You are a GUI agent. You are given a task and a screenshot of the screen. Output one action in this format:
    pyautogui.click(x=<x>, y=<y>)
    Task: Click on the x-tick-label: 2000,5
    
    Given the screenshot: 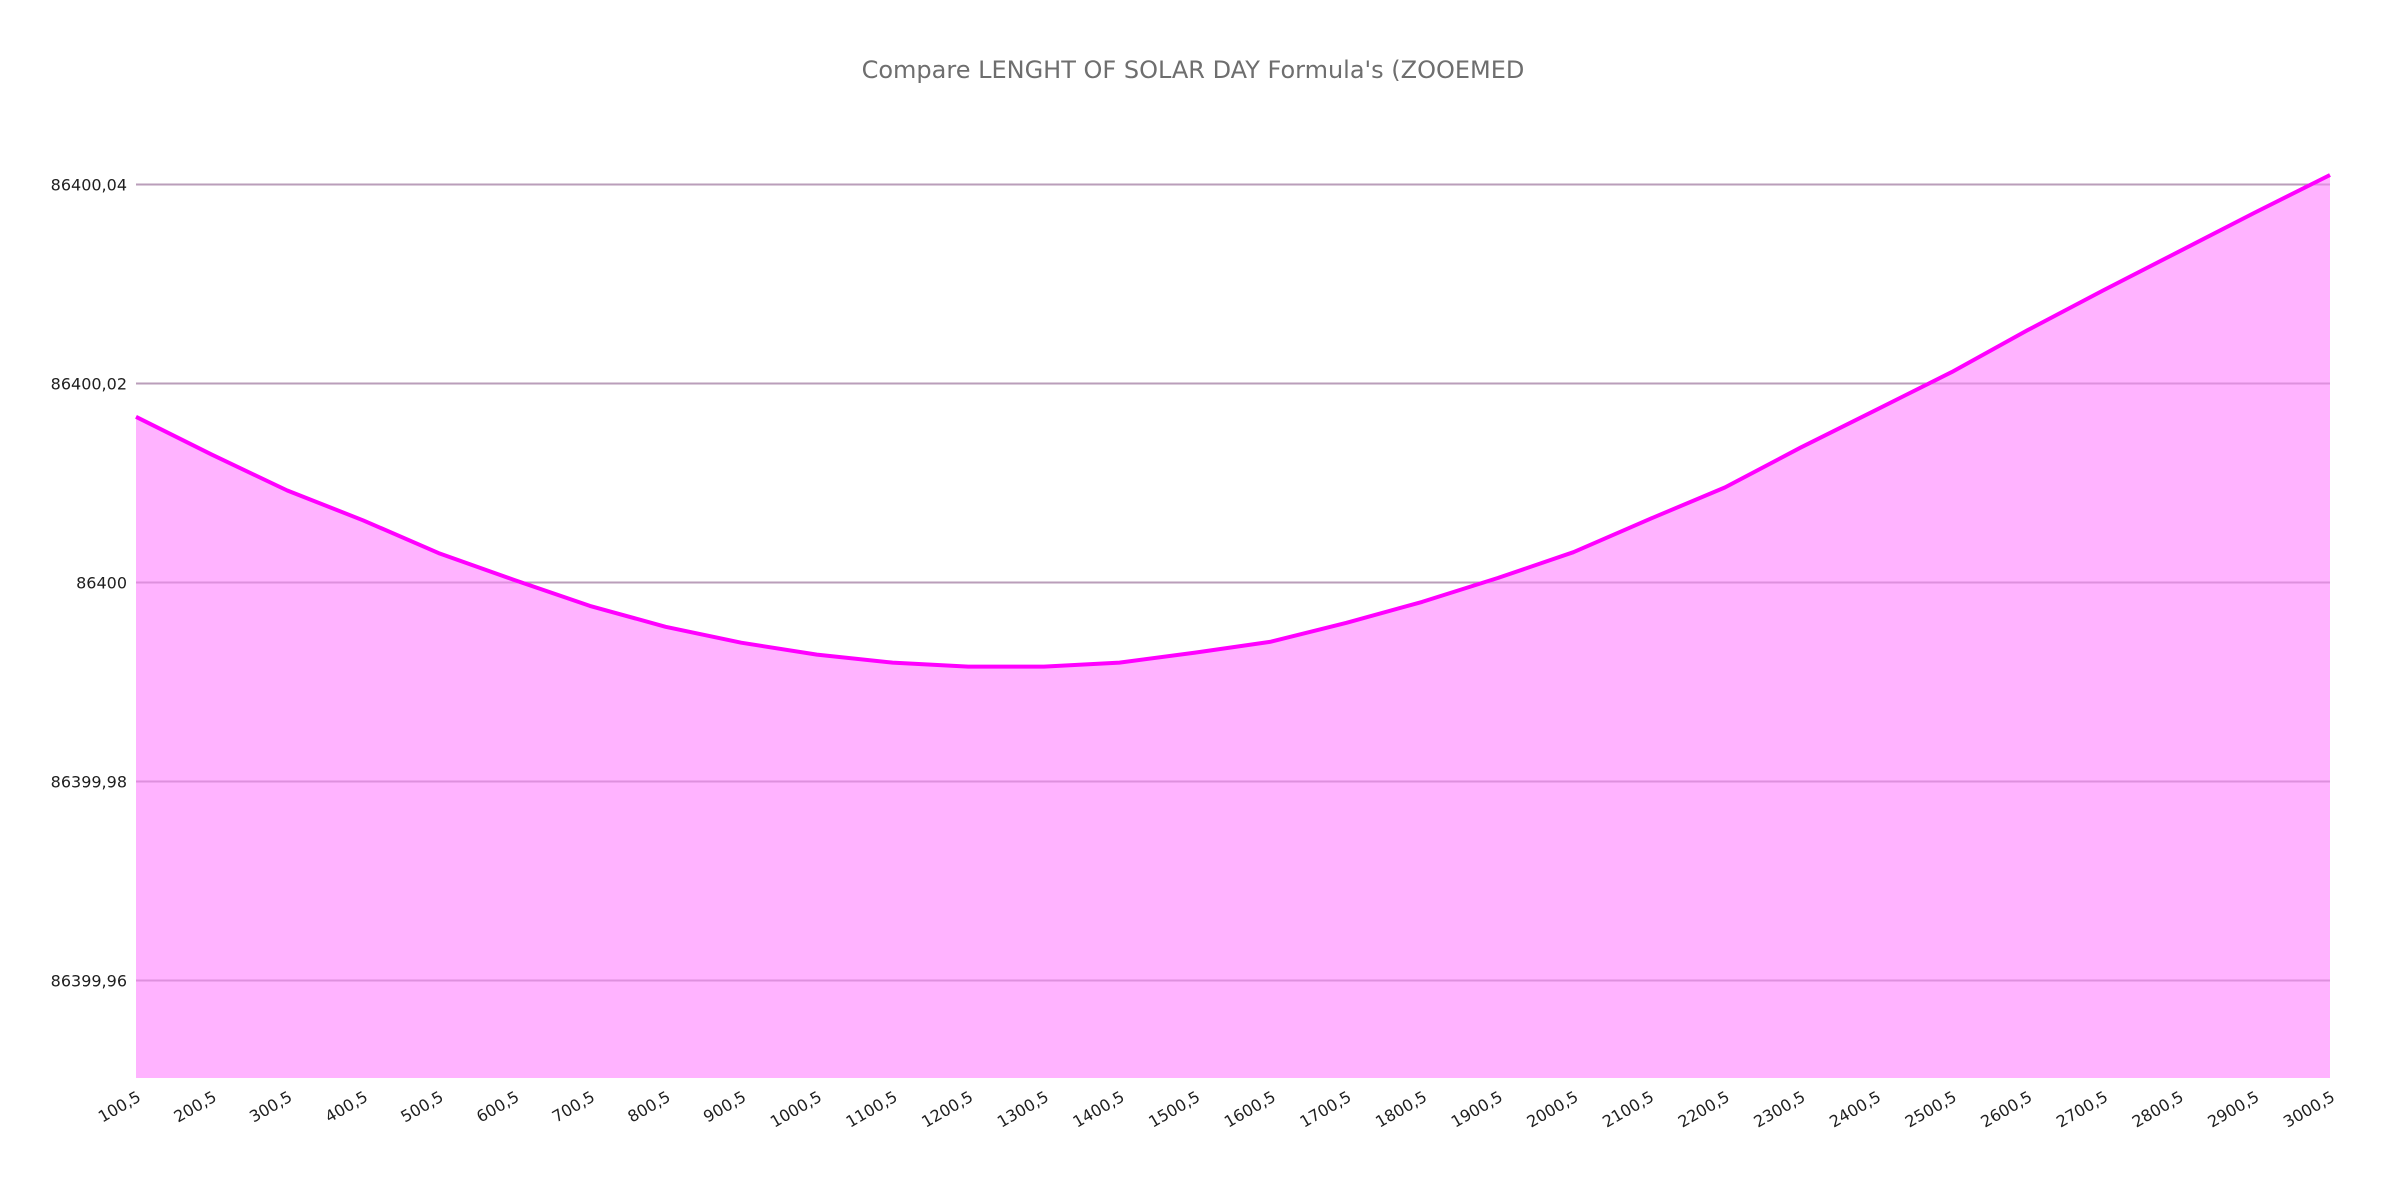 What is the action you would take?
    pyautogui.click(x=1552, y=1109)
    